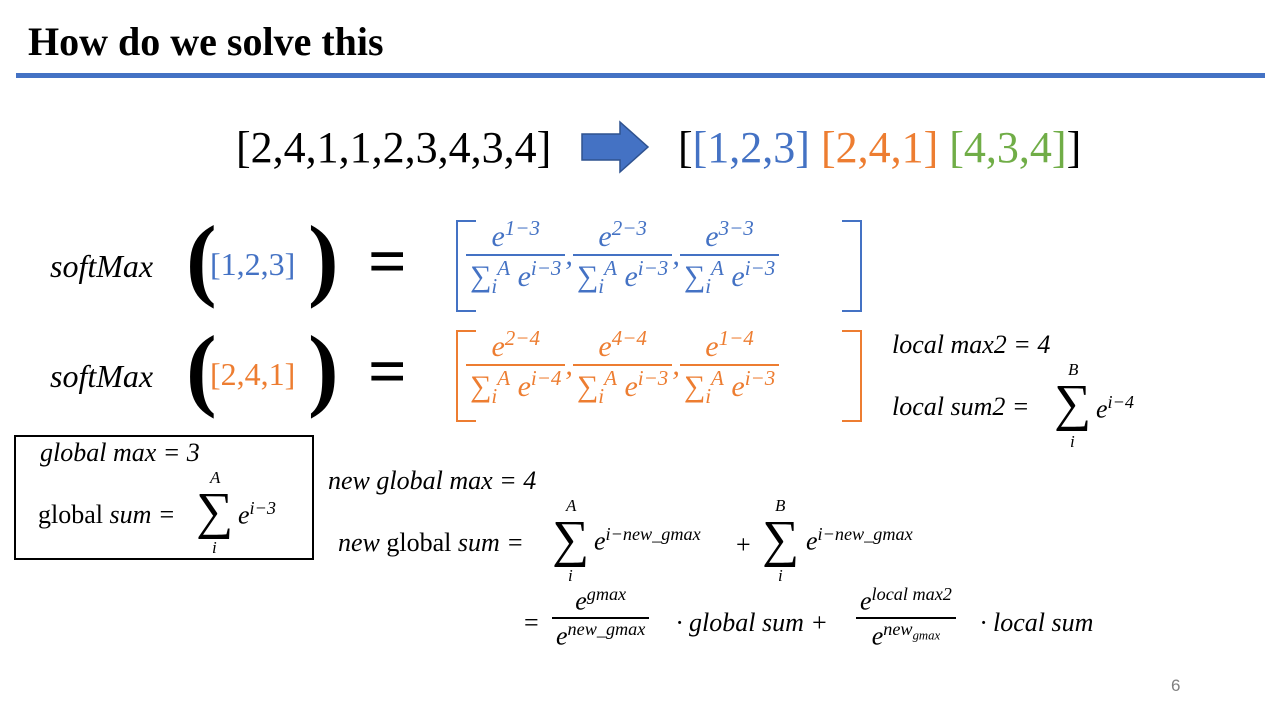  Describe the element at coordinates (107, 514) in the screenshot. I see `global-sum-line: global sum =` at that location.